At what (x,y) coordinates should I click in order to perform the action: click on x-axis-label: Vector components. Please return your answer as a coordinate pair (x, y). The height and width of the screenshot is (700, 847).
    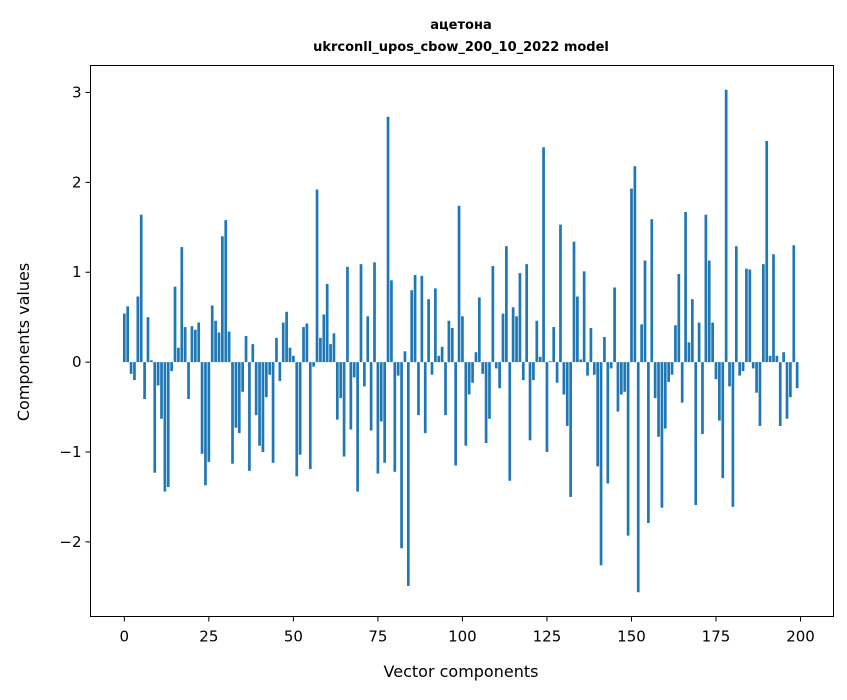
    Looking at the image, I should click on (461, 671).